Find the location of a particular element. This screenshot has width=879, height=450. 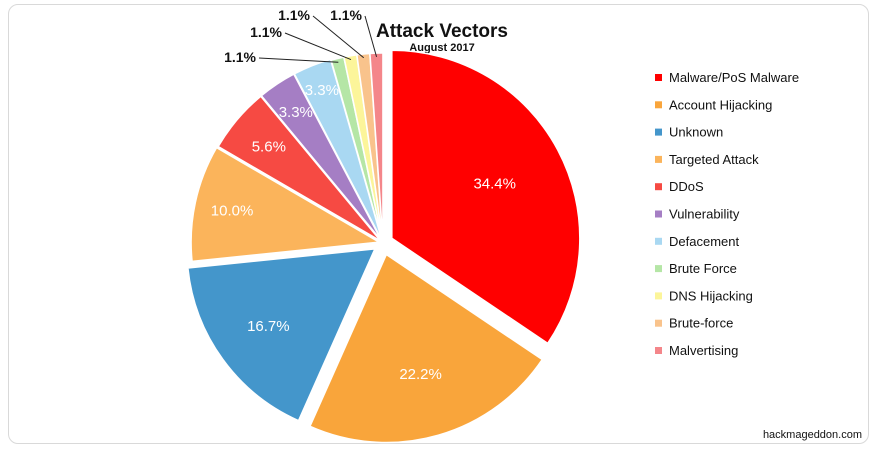

pie-slice-malvertising is located at coordinates (376, 147).